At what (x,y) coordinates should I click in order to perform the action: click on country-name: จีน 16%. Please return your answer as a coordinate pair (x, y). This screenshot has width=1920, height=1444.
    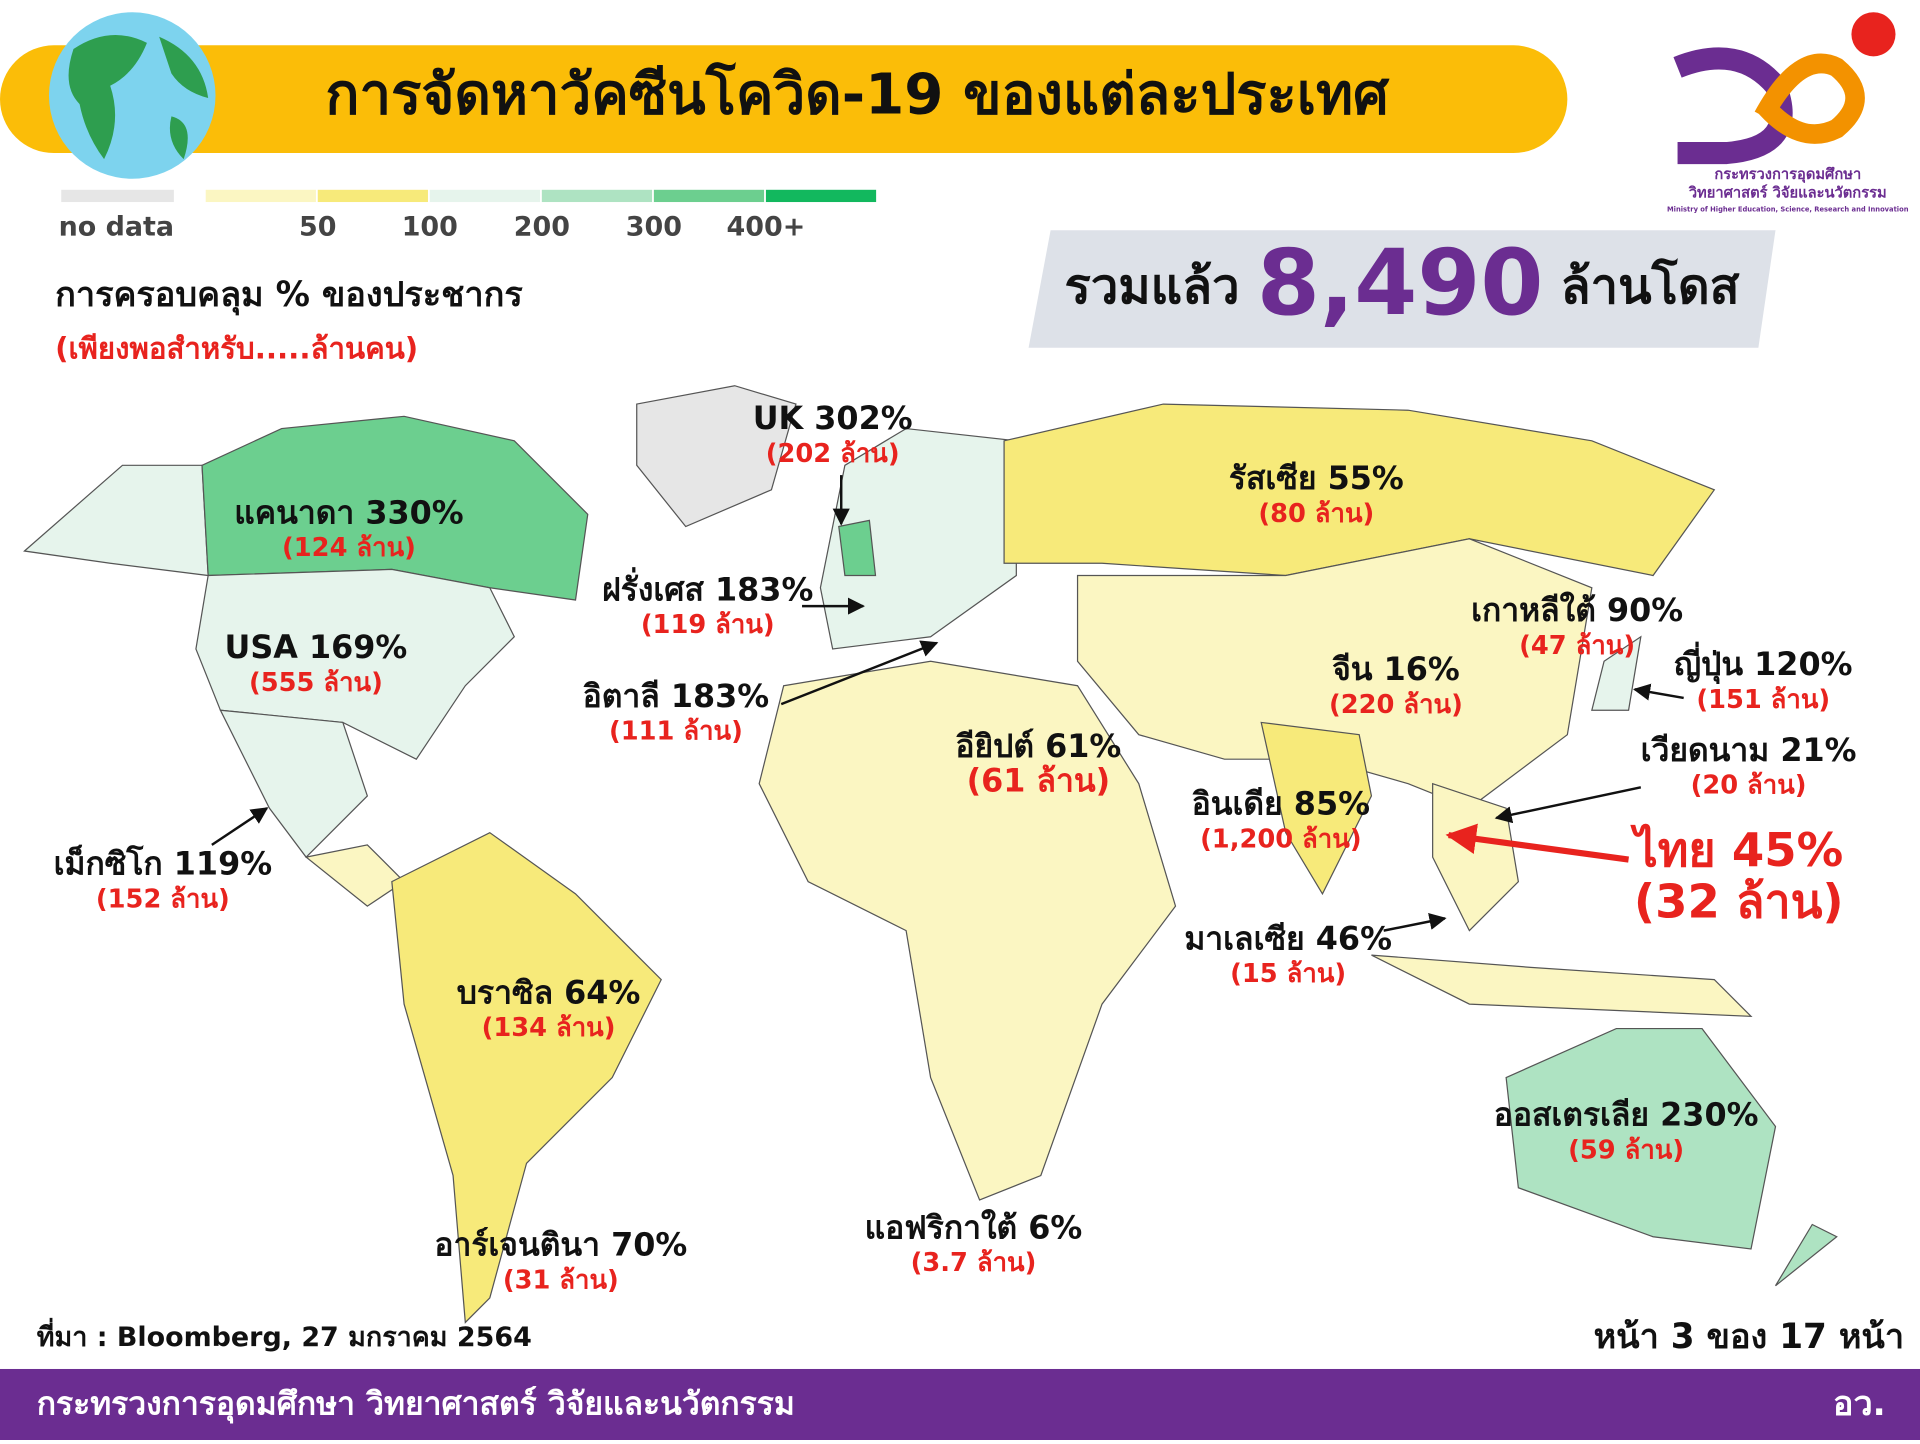
    Looking at the image, I should click on (1396, 669).